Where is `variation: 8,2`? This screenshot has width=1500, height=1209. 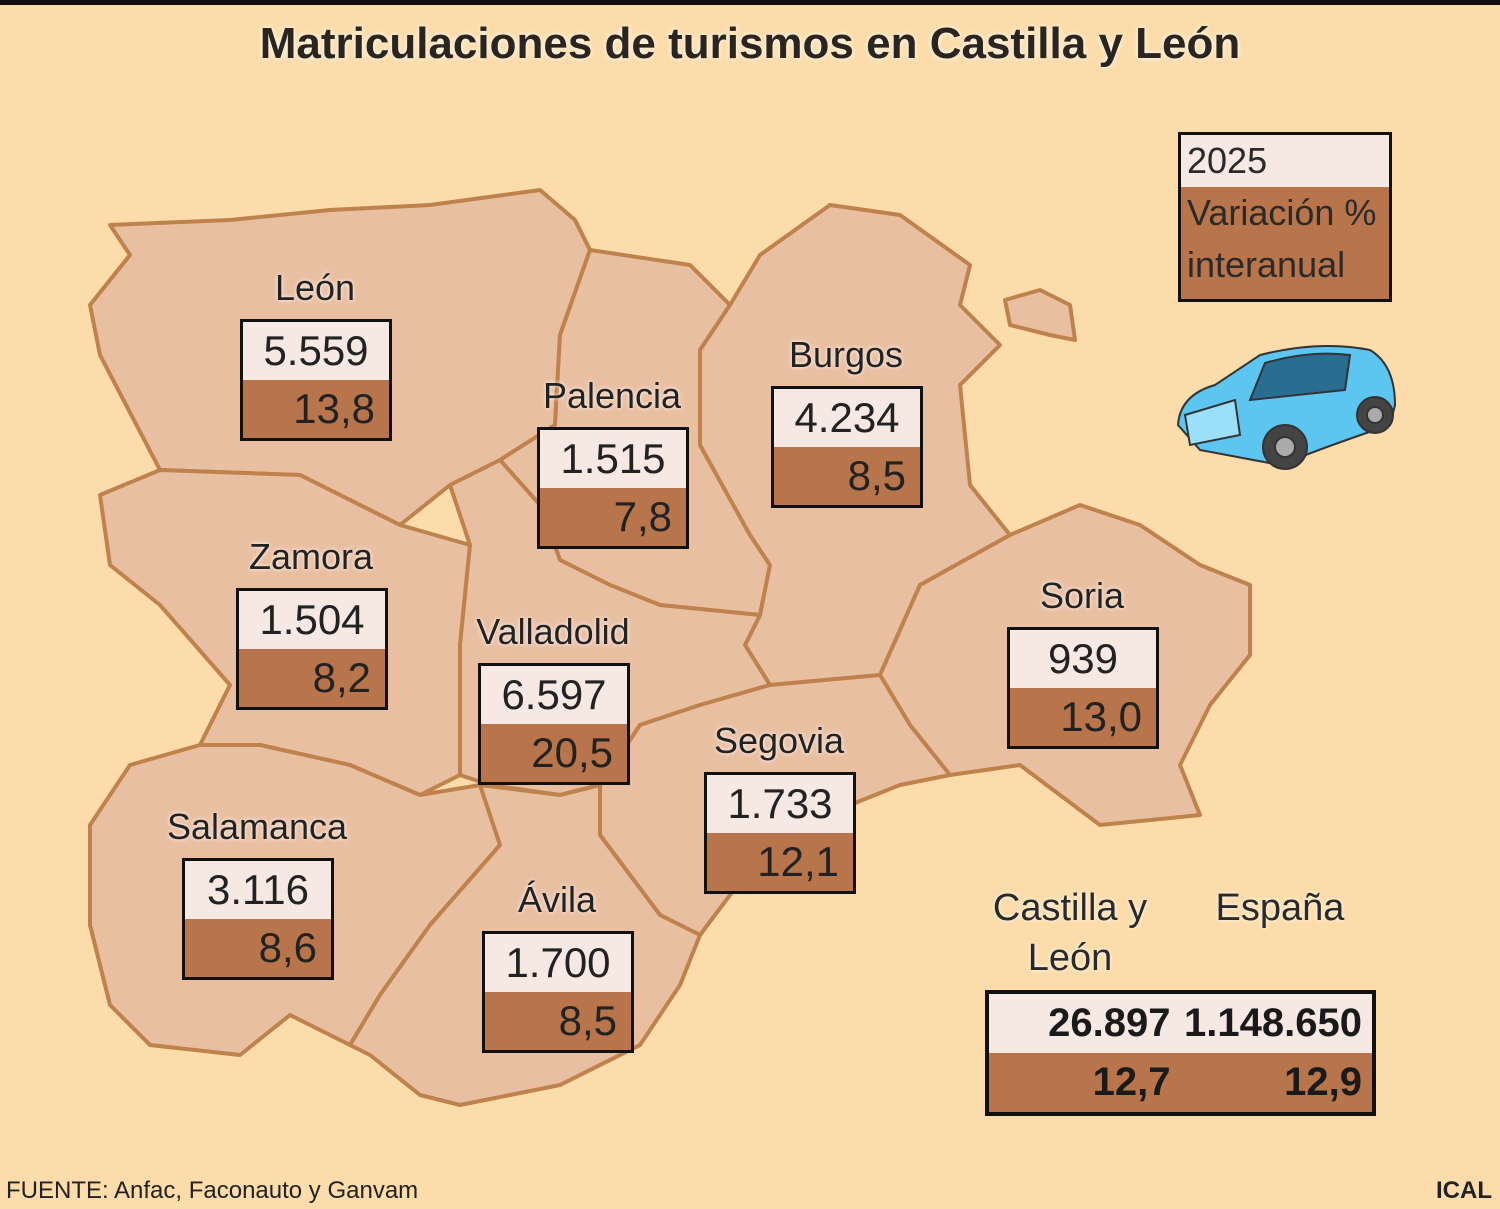
variation: 8,2 is located at coordinates (312, 678).